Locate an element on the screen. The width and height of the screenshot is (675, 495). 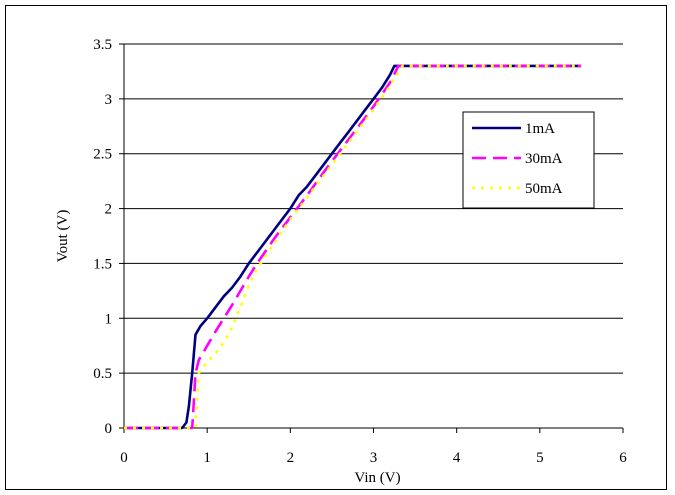
x-axis-label: Vin (V) is located at coordinates (377, 478).